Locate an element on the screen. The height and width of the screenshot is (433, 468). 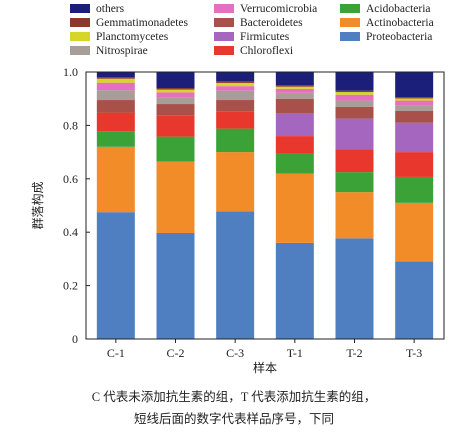
x-tick-label: T-3 is located at coordinates (414, 353).